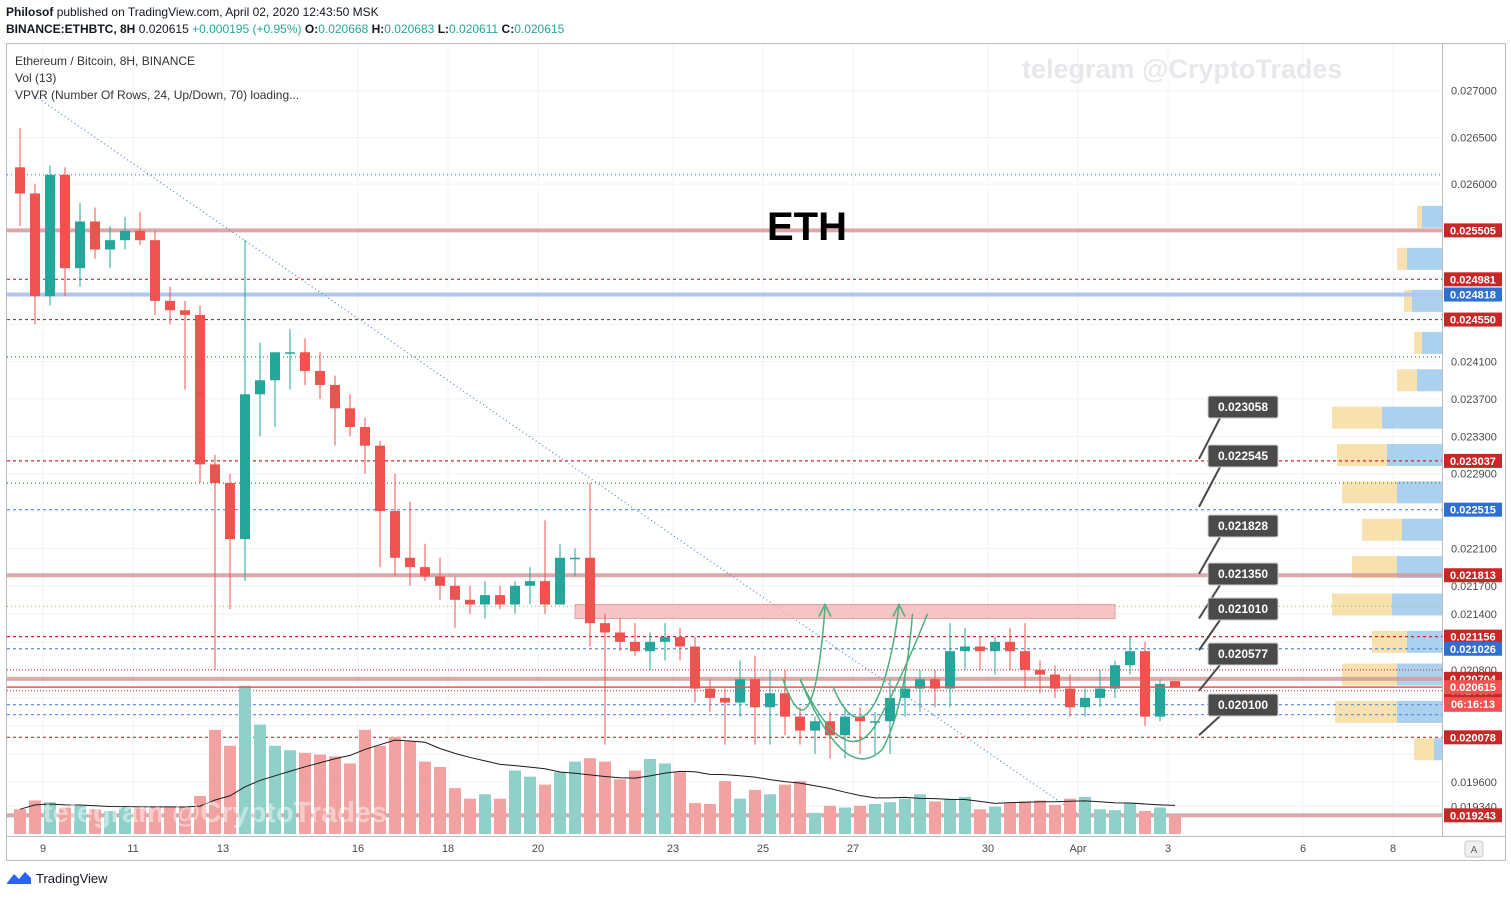 The width and height of the screenshot is (1511, 898). What do you see at coordinates (597, 759) in the screenshot?
I see `volume-bars` at bounding box center [597, 759].